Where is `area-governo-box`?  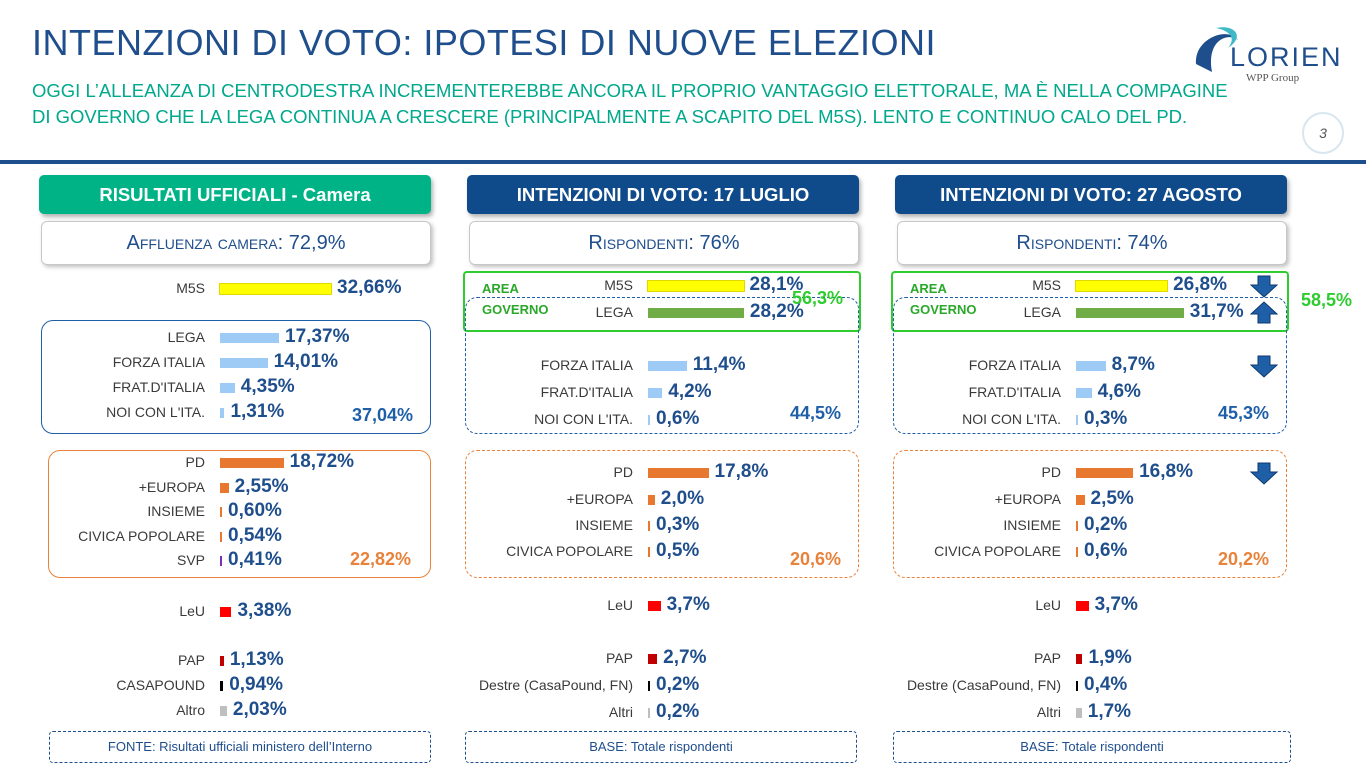
area-governo-box is located at coordinates (1090, 301).